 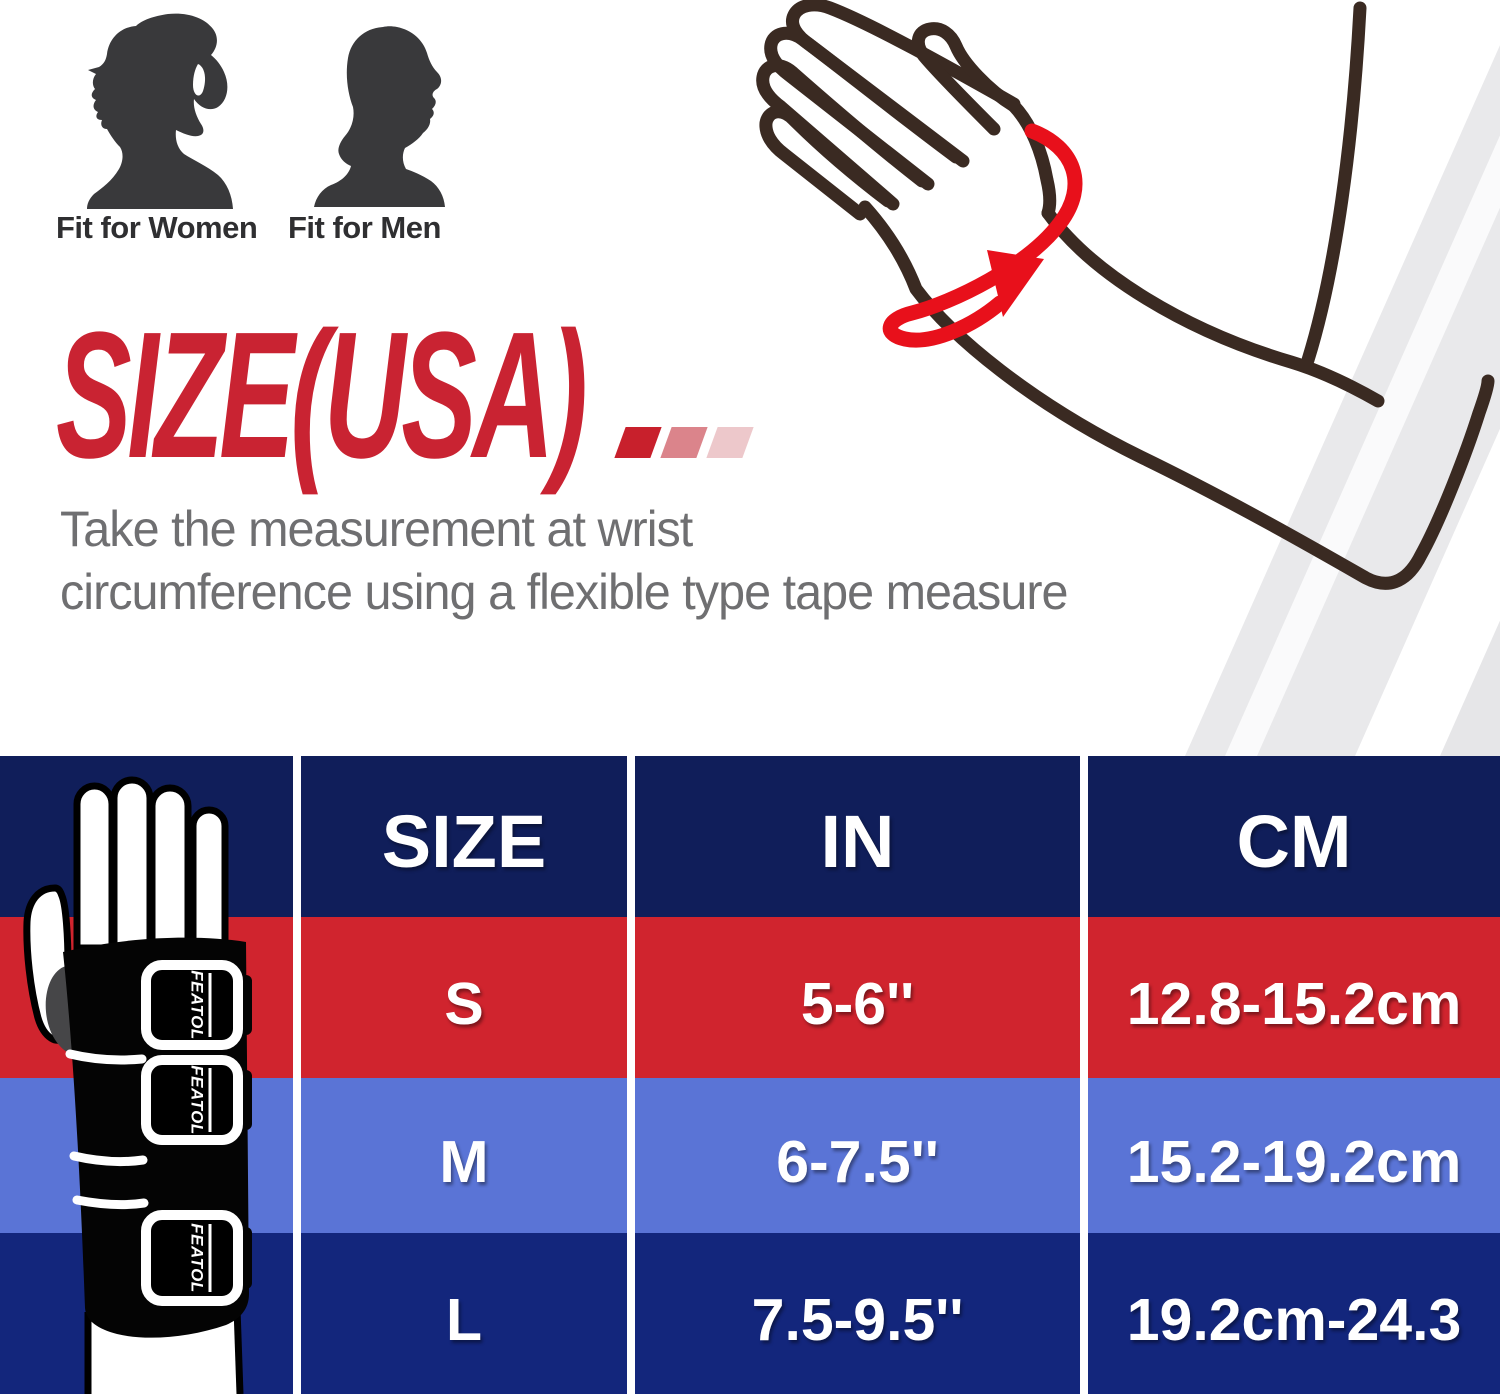 I want to click on fit-for-men-label: Fit for Men, so click(x=364, y=227).